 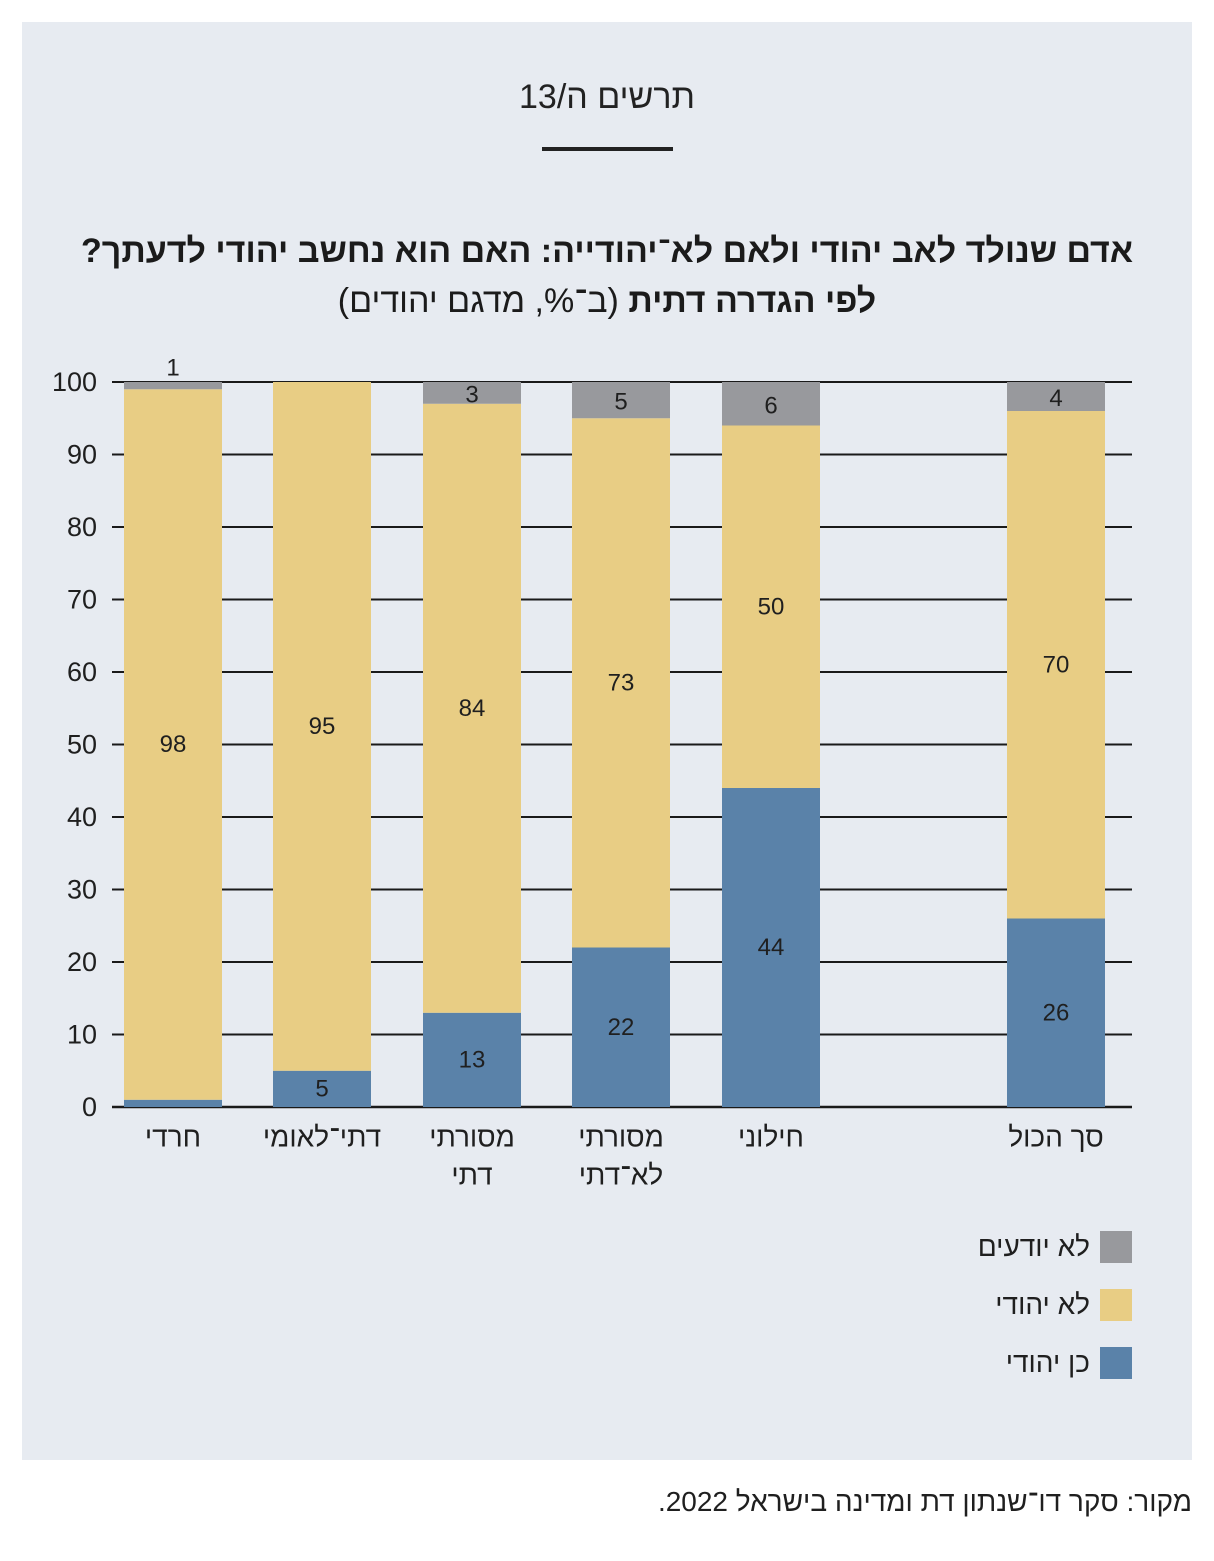 What do you see at coordinates (1116, 1305) in the screenshot?
I see `legend-swatch-no` at bounding box center [1116, 1305].